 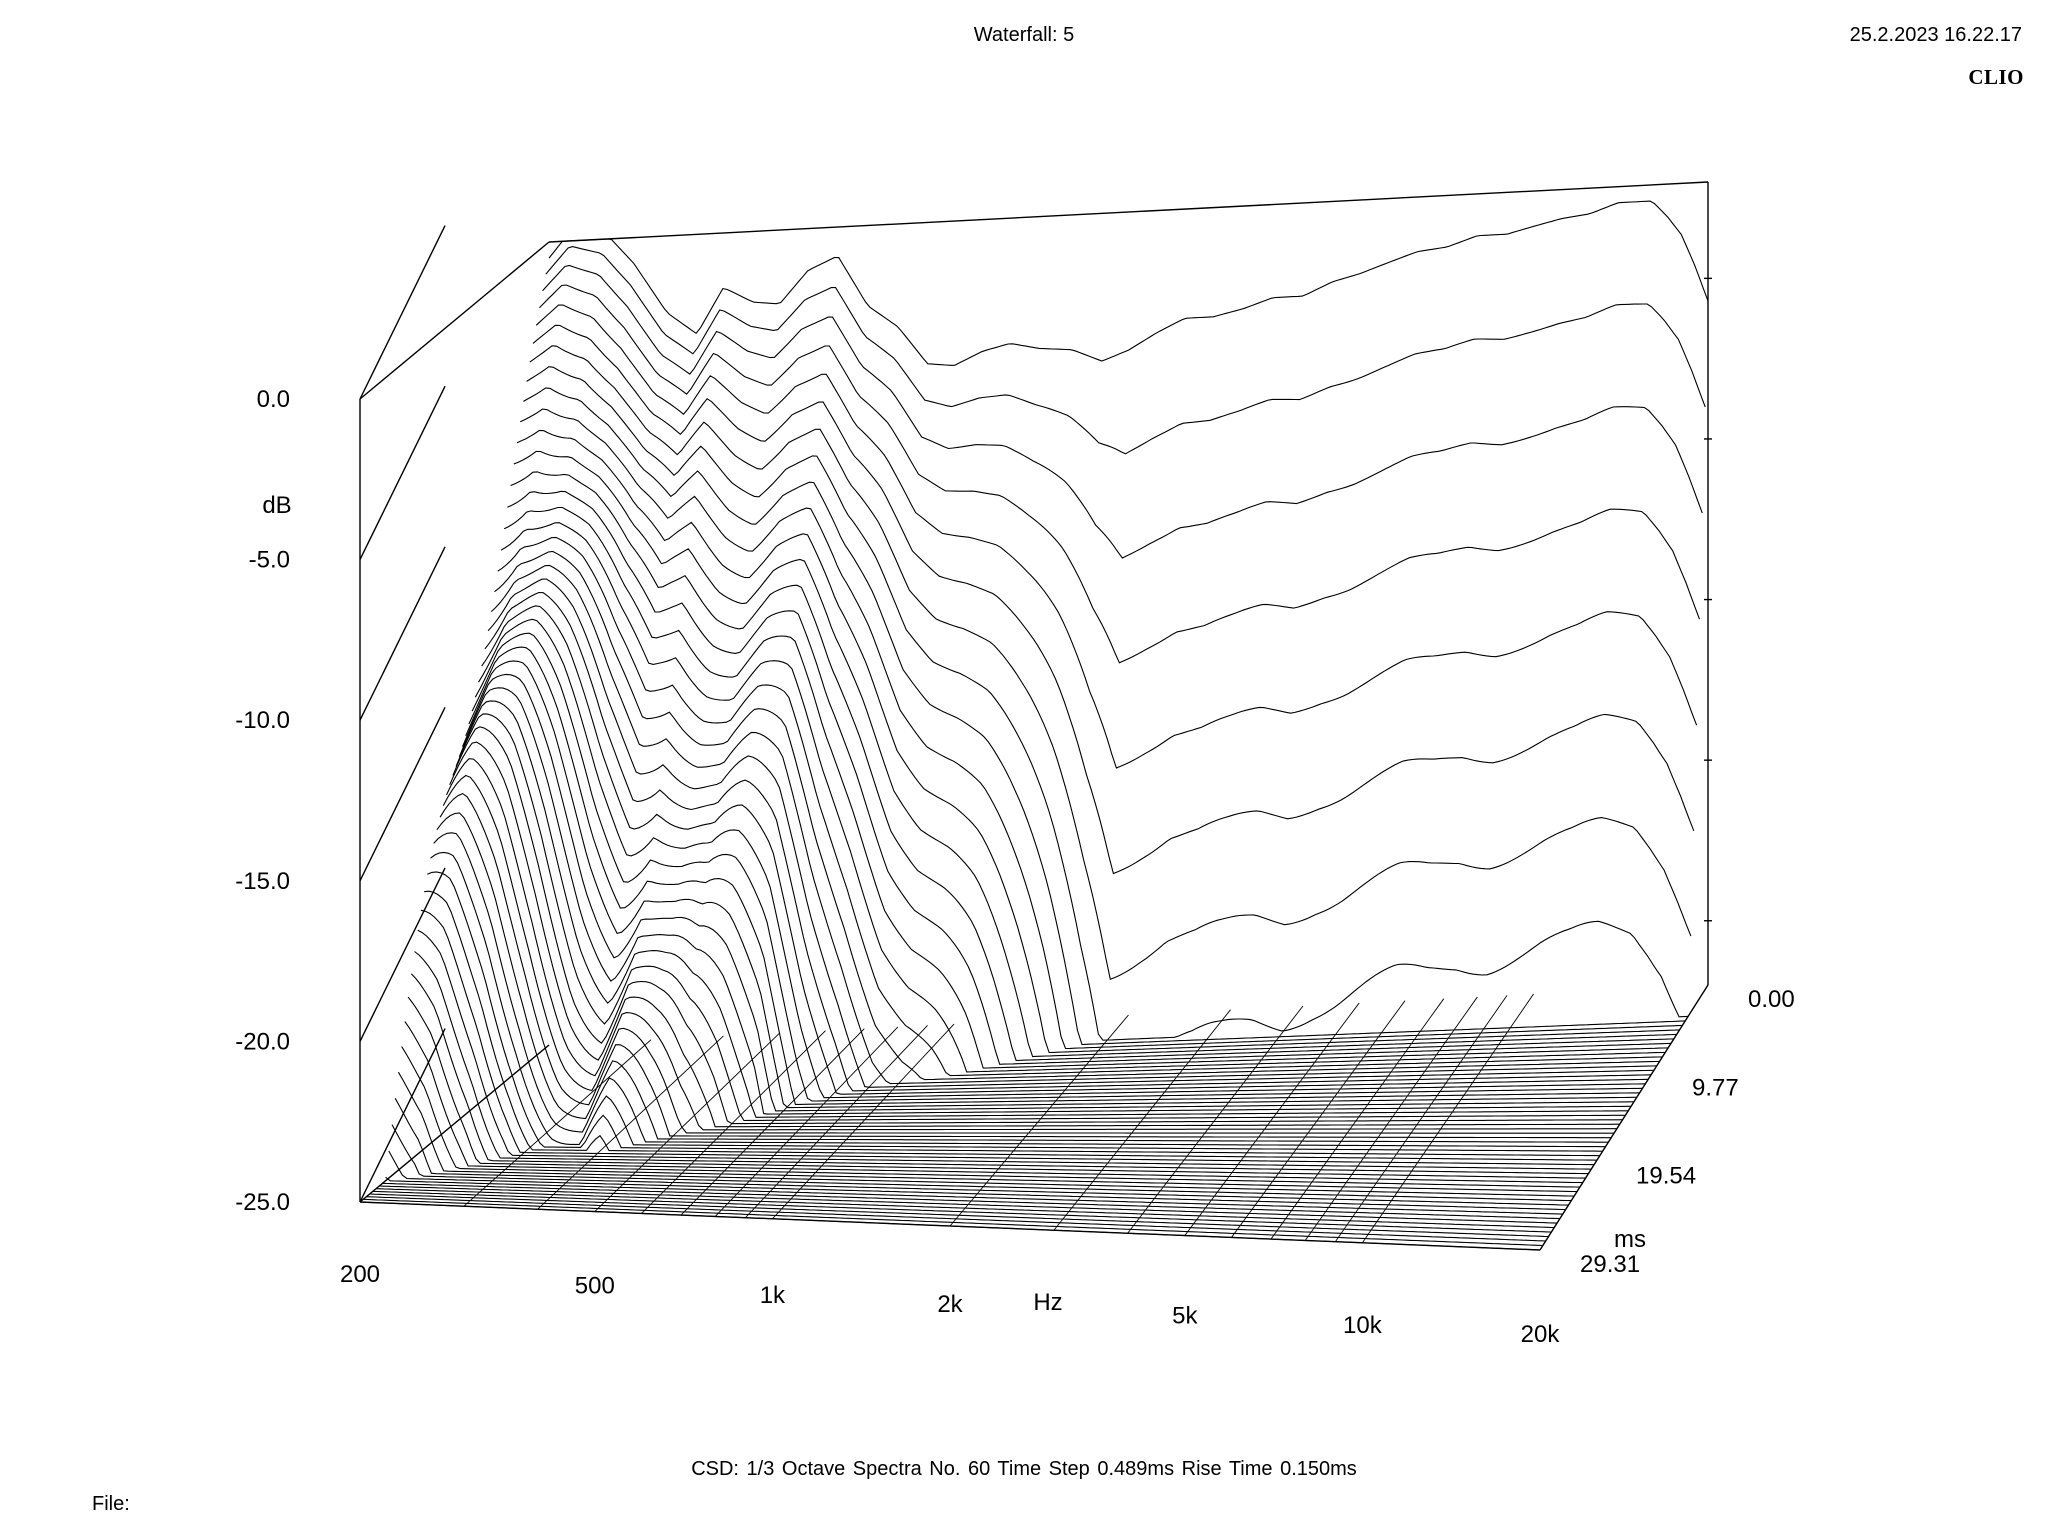 I want to click on x-tick-label: 2k, so click(x=950, y=1304).